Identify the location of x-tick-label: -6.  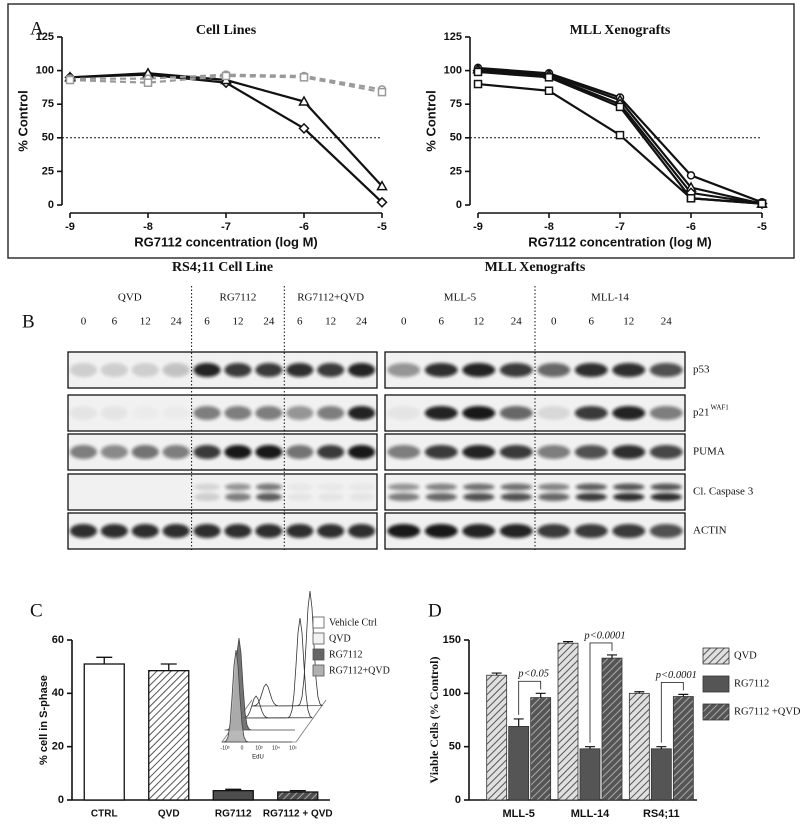
(691, 227).